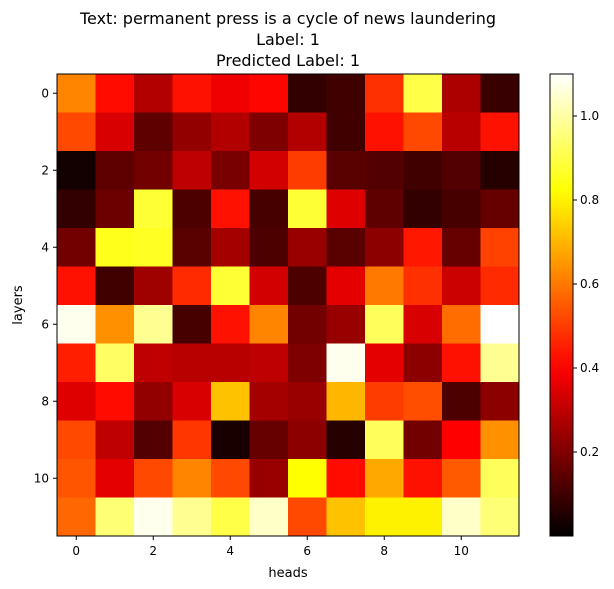 The width and height of the screenshot is (614, 589). I want to click on x-axis-ticks: 0 2 4 6 8 10, so click(270, 547).